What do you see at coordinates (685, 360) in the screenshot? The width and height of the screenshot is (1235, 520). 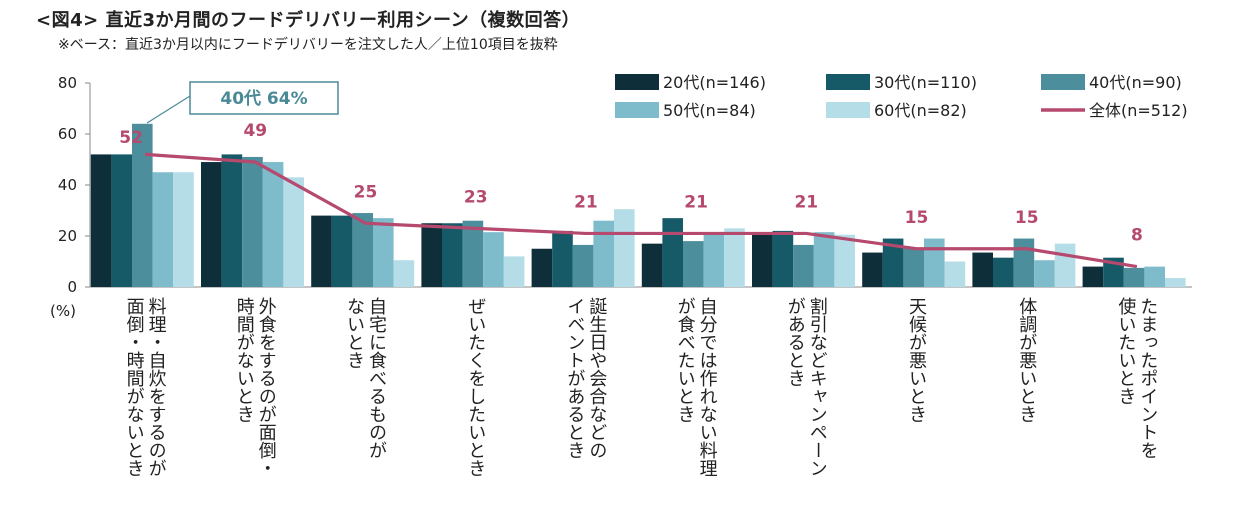 I see `category-label: が食べたいとき` at bounding box center [685, 360].